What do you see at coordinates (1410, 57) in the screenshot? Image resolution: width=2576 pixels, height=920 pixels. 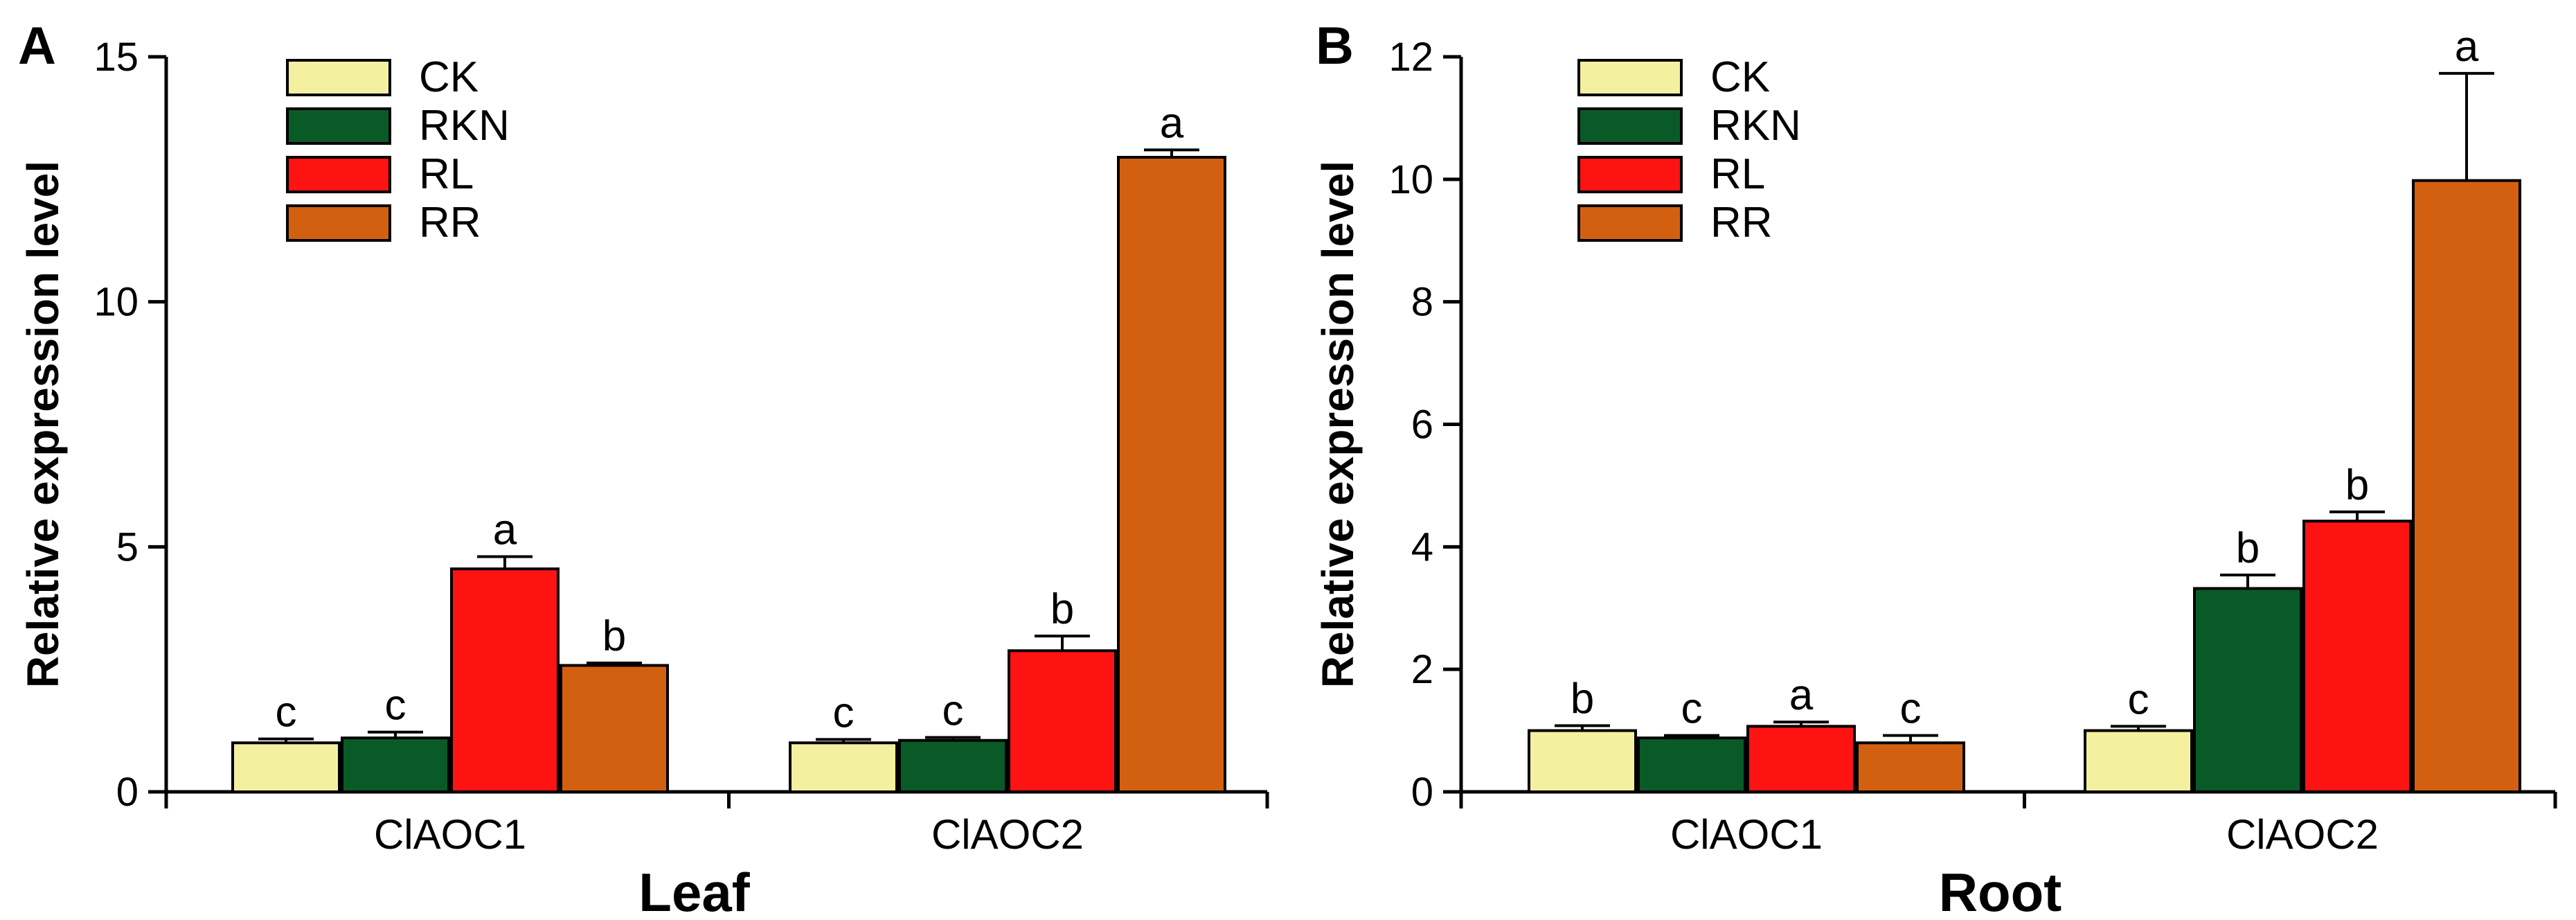 I see `y-tick-label: 12` at bounding box center [1410, 57].